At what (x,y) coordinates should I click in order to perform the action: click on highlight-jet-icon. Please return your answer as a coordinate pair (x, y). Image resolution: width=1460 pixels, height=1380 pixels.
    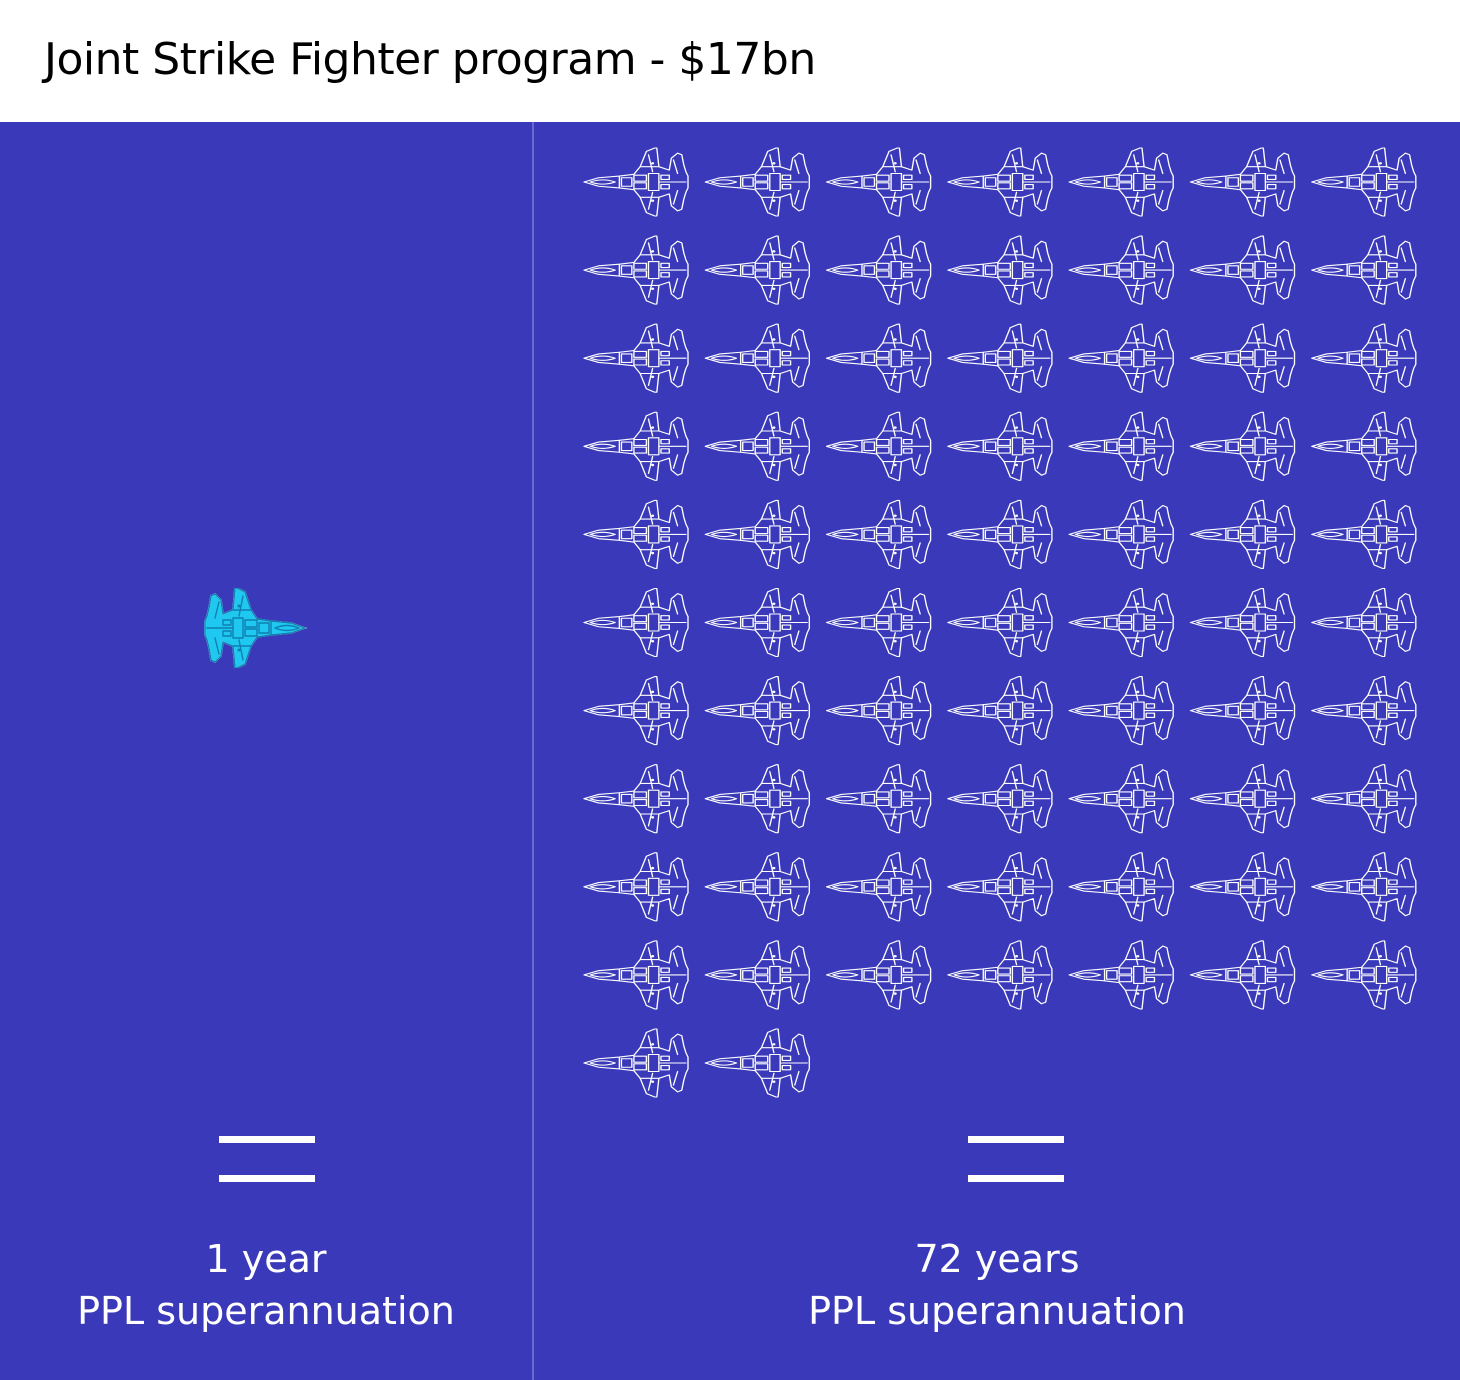
    Looking at the image, I should click on (256, 628).